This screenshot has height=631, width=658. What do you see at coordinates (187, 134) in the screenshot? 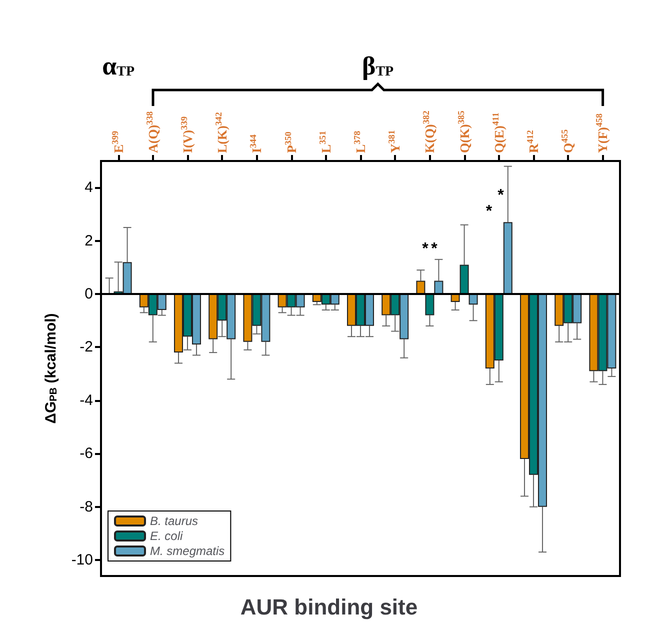
I see `x-tick-label: I(V)339` at bounding box center [187, 134].